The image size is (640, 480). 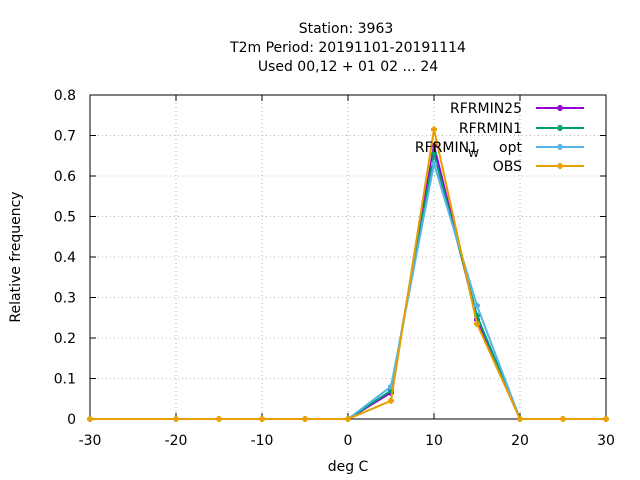 I want to click on x-tick-label: 0, so click(x=348, y=441).